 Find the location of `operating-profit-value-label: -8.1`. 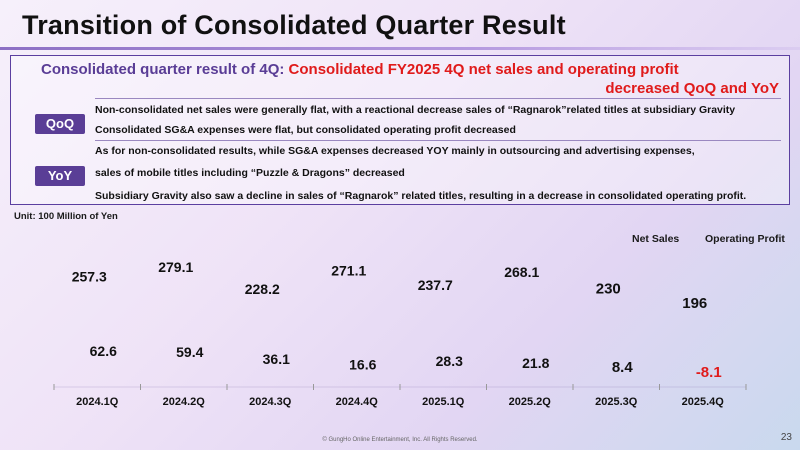

operating-profit-value-label: -8.1 is located at coordinates (709, 372).